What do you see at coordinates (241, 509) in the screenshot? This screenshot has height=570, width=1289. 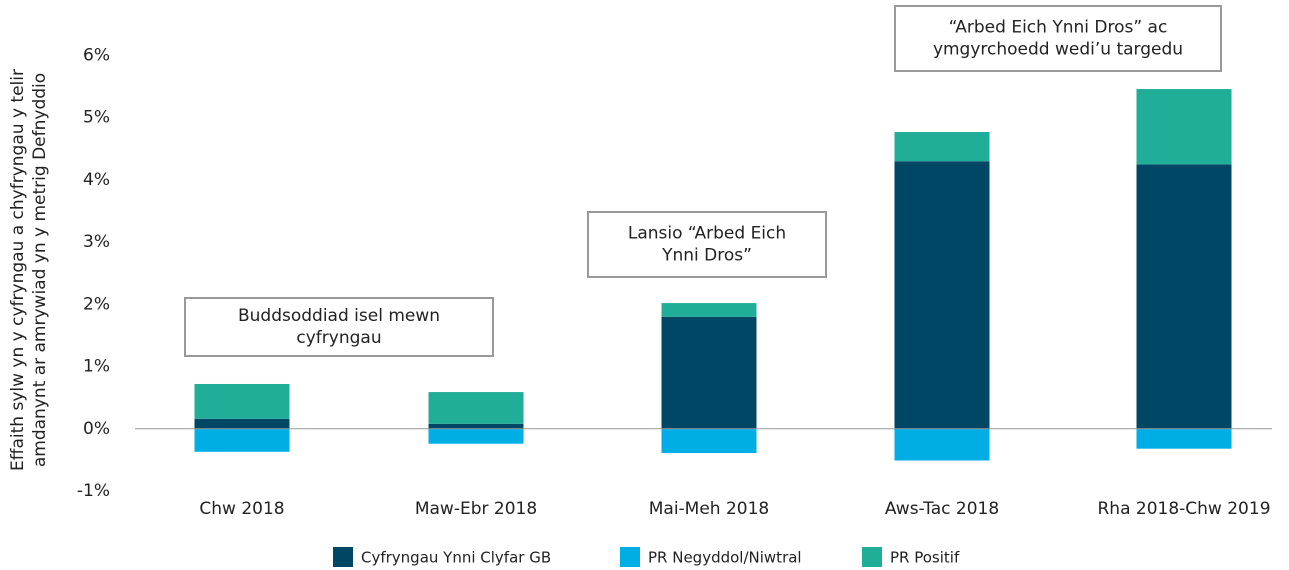 I see `x-tick-label: Chw 2018` at bounding box center [241, 509].